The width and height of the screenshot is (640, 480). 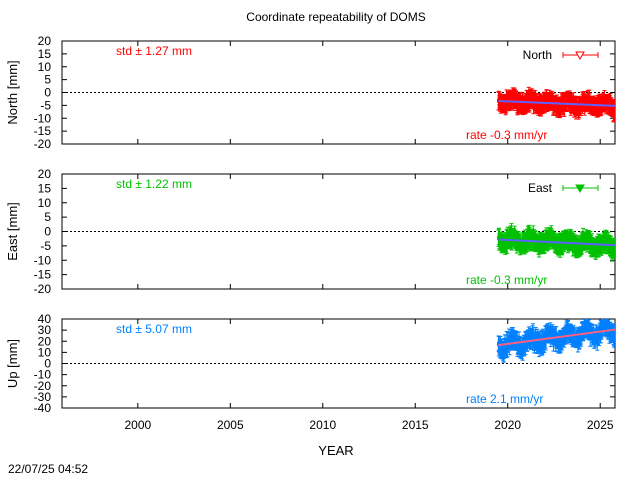 What do you see at coordinates (45, 330) in the screenshot?
I see `y-tick-label: 30` at bounding box center [45, 330].